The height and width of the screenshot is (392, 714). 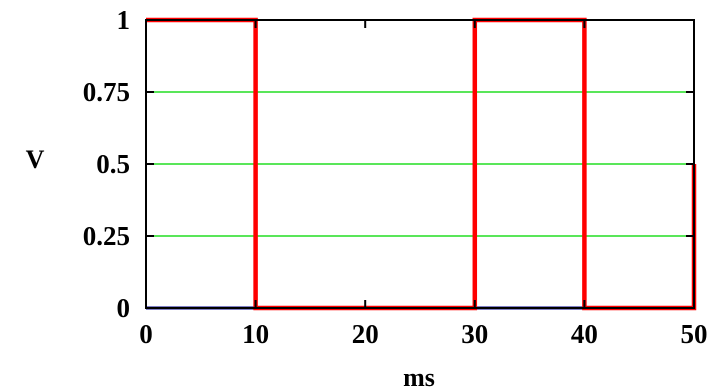 What do you see at coordinates (124, 20) in the screenshot?
I see `y-tick-label: 1` at bounding box center [124, 20].